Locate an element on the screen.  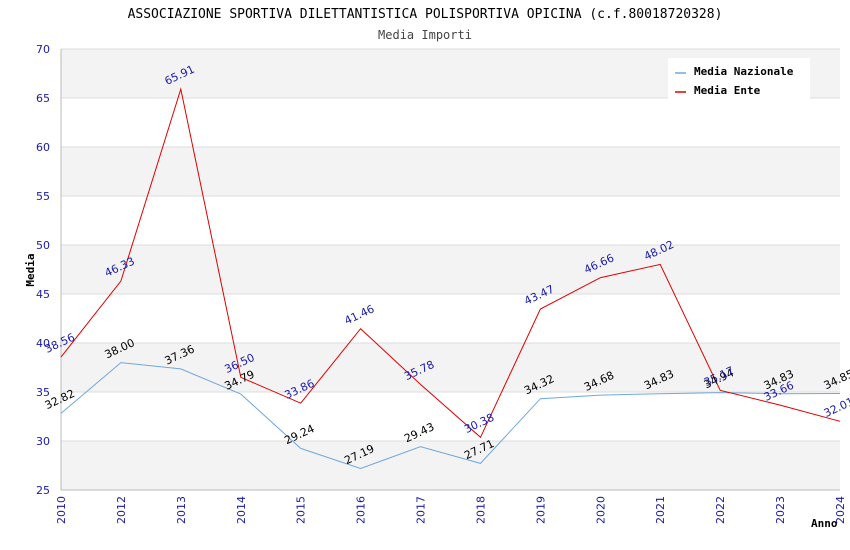
y-tick-label: 40 is located at coordinates (43, 343).